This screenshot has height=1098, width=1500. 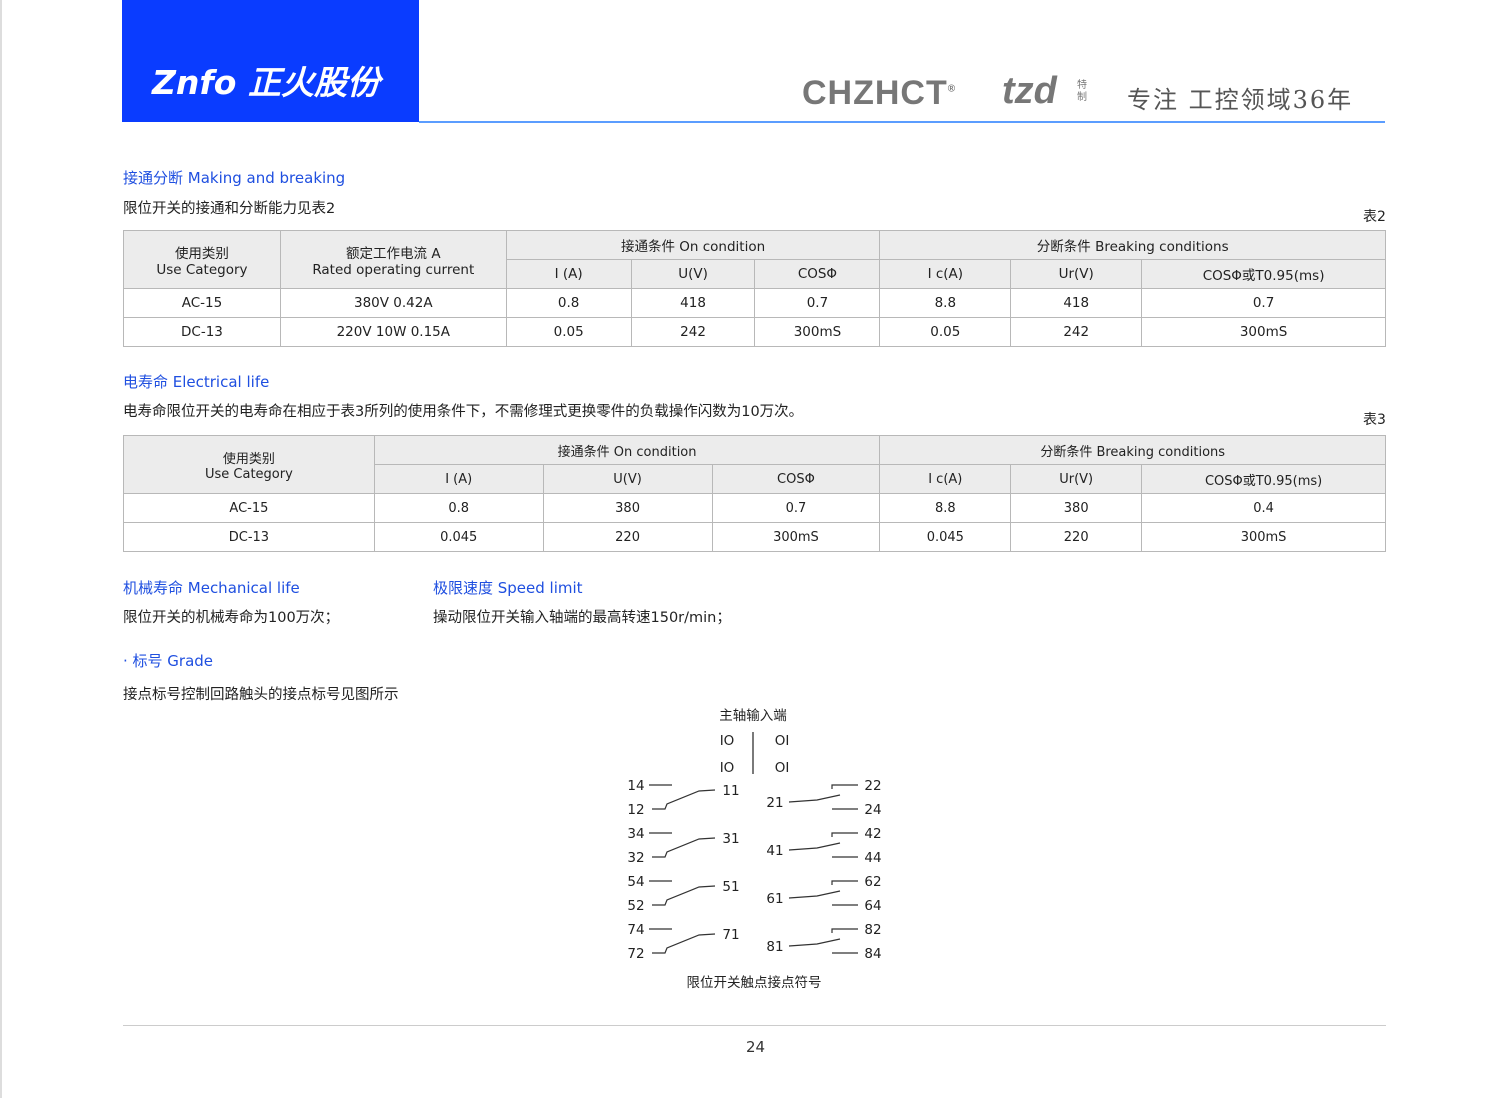 What do you see at coordinates (753, 716) in the screenshot?
I see `diagram-title: 主轴输入端` at bounding box center [753, 716].